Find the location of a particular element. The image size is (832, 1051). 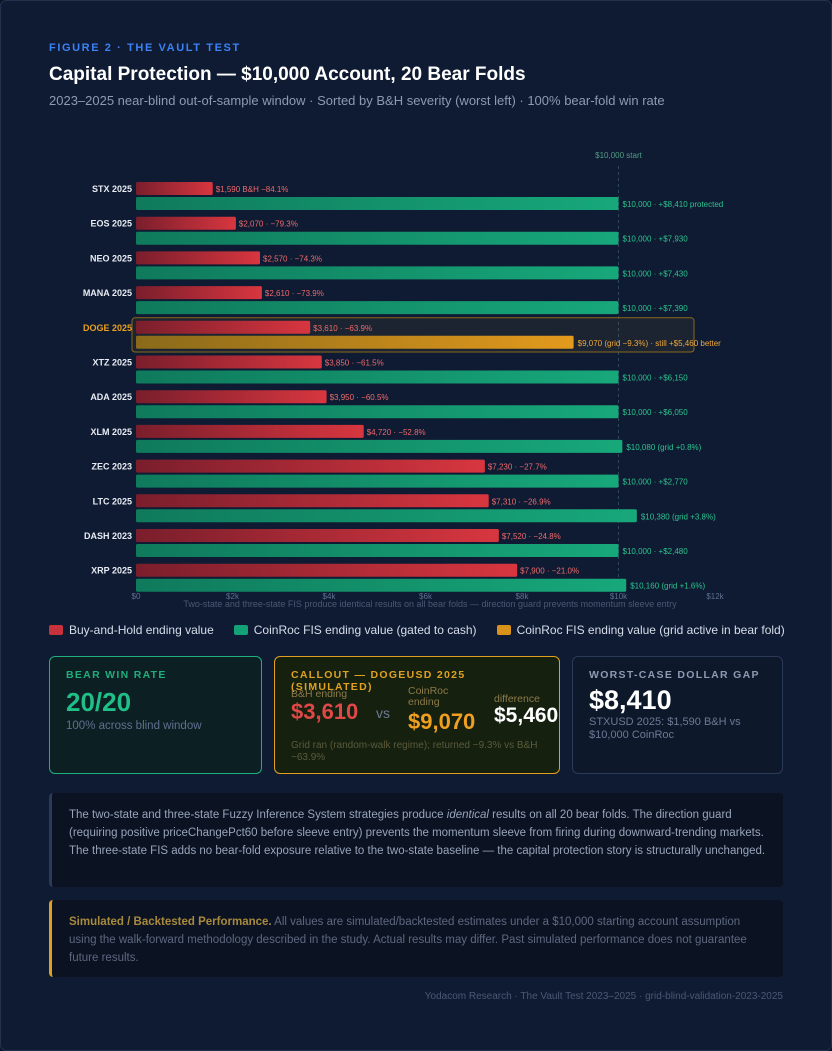

bar-label-coinroc: $10,000 · +$2,480 is located at coordinates (656, 551).